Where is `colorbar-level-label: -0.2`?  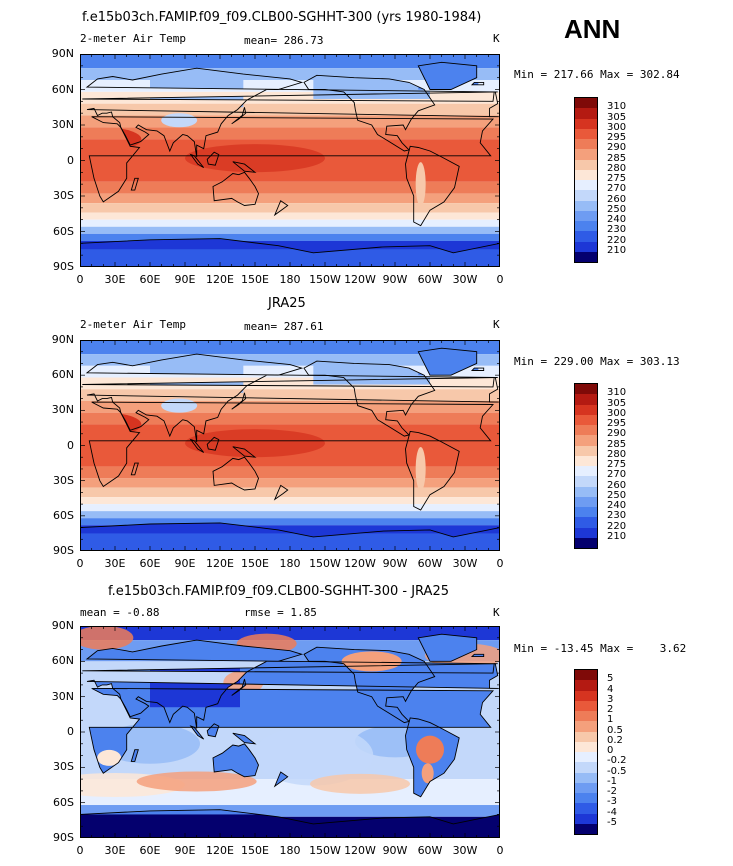 colorbar-level-label: -0.2 is located at coordinates (617, 761).